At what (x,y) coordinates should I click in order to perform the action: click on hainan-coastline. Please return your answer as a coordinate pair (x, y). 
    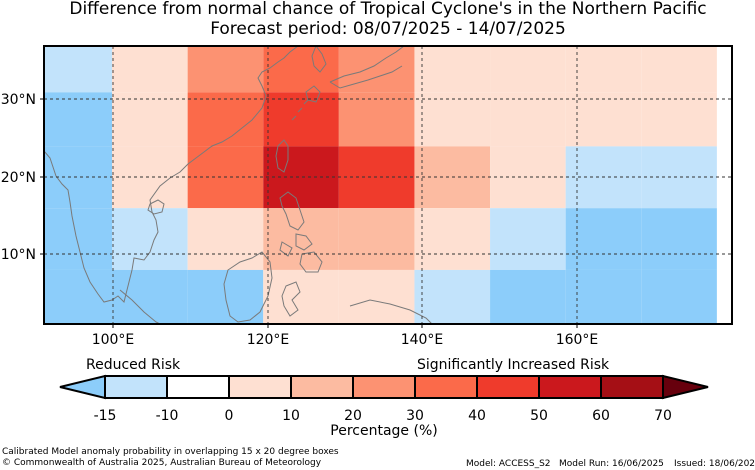
    Looking at the image, I should click on (156, 207).